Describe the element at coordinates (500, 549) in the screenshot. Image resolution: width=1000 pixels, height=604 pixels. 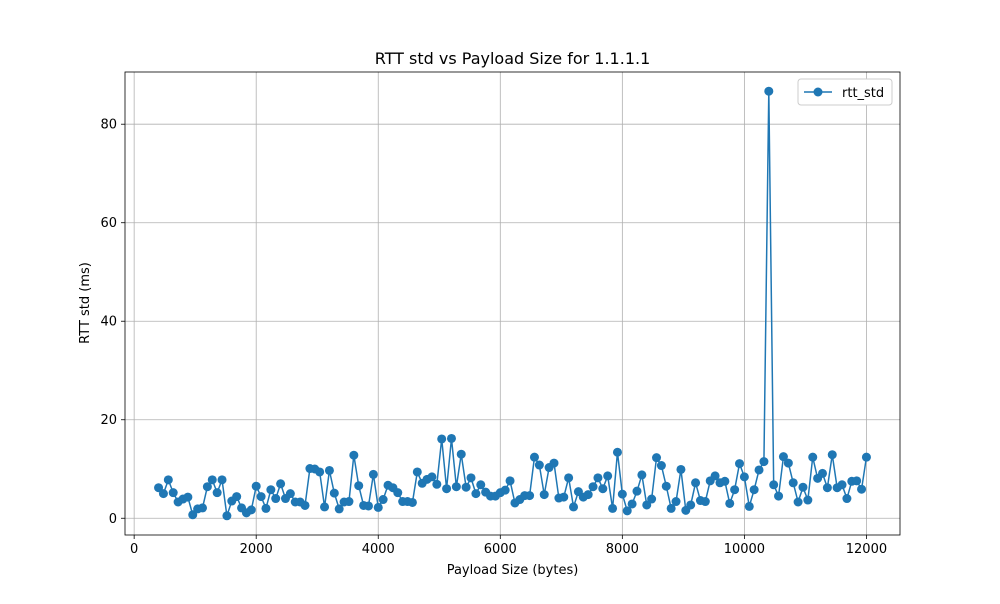
I see `x-tick-label: 6000` at that location.